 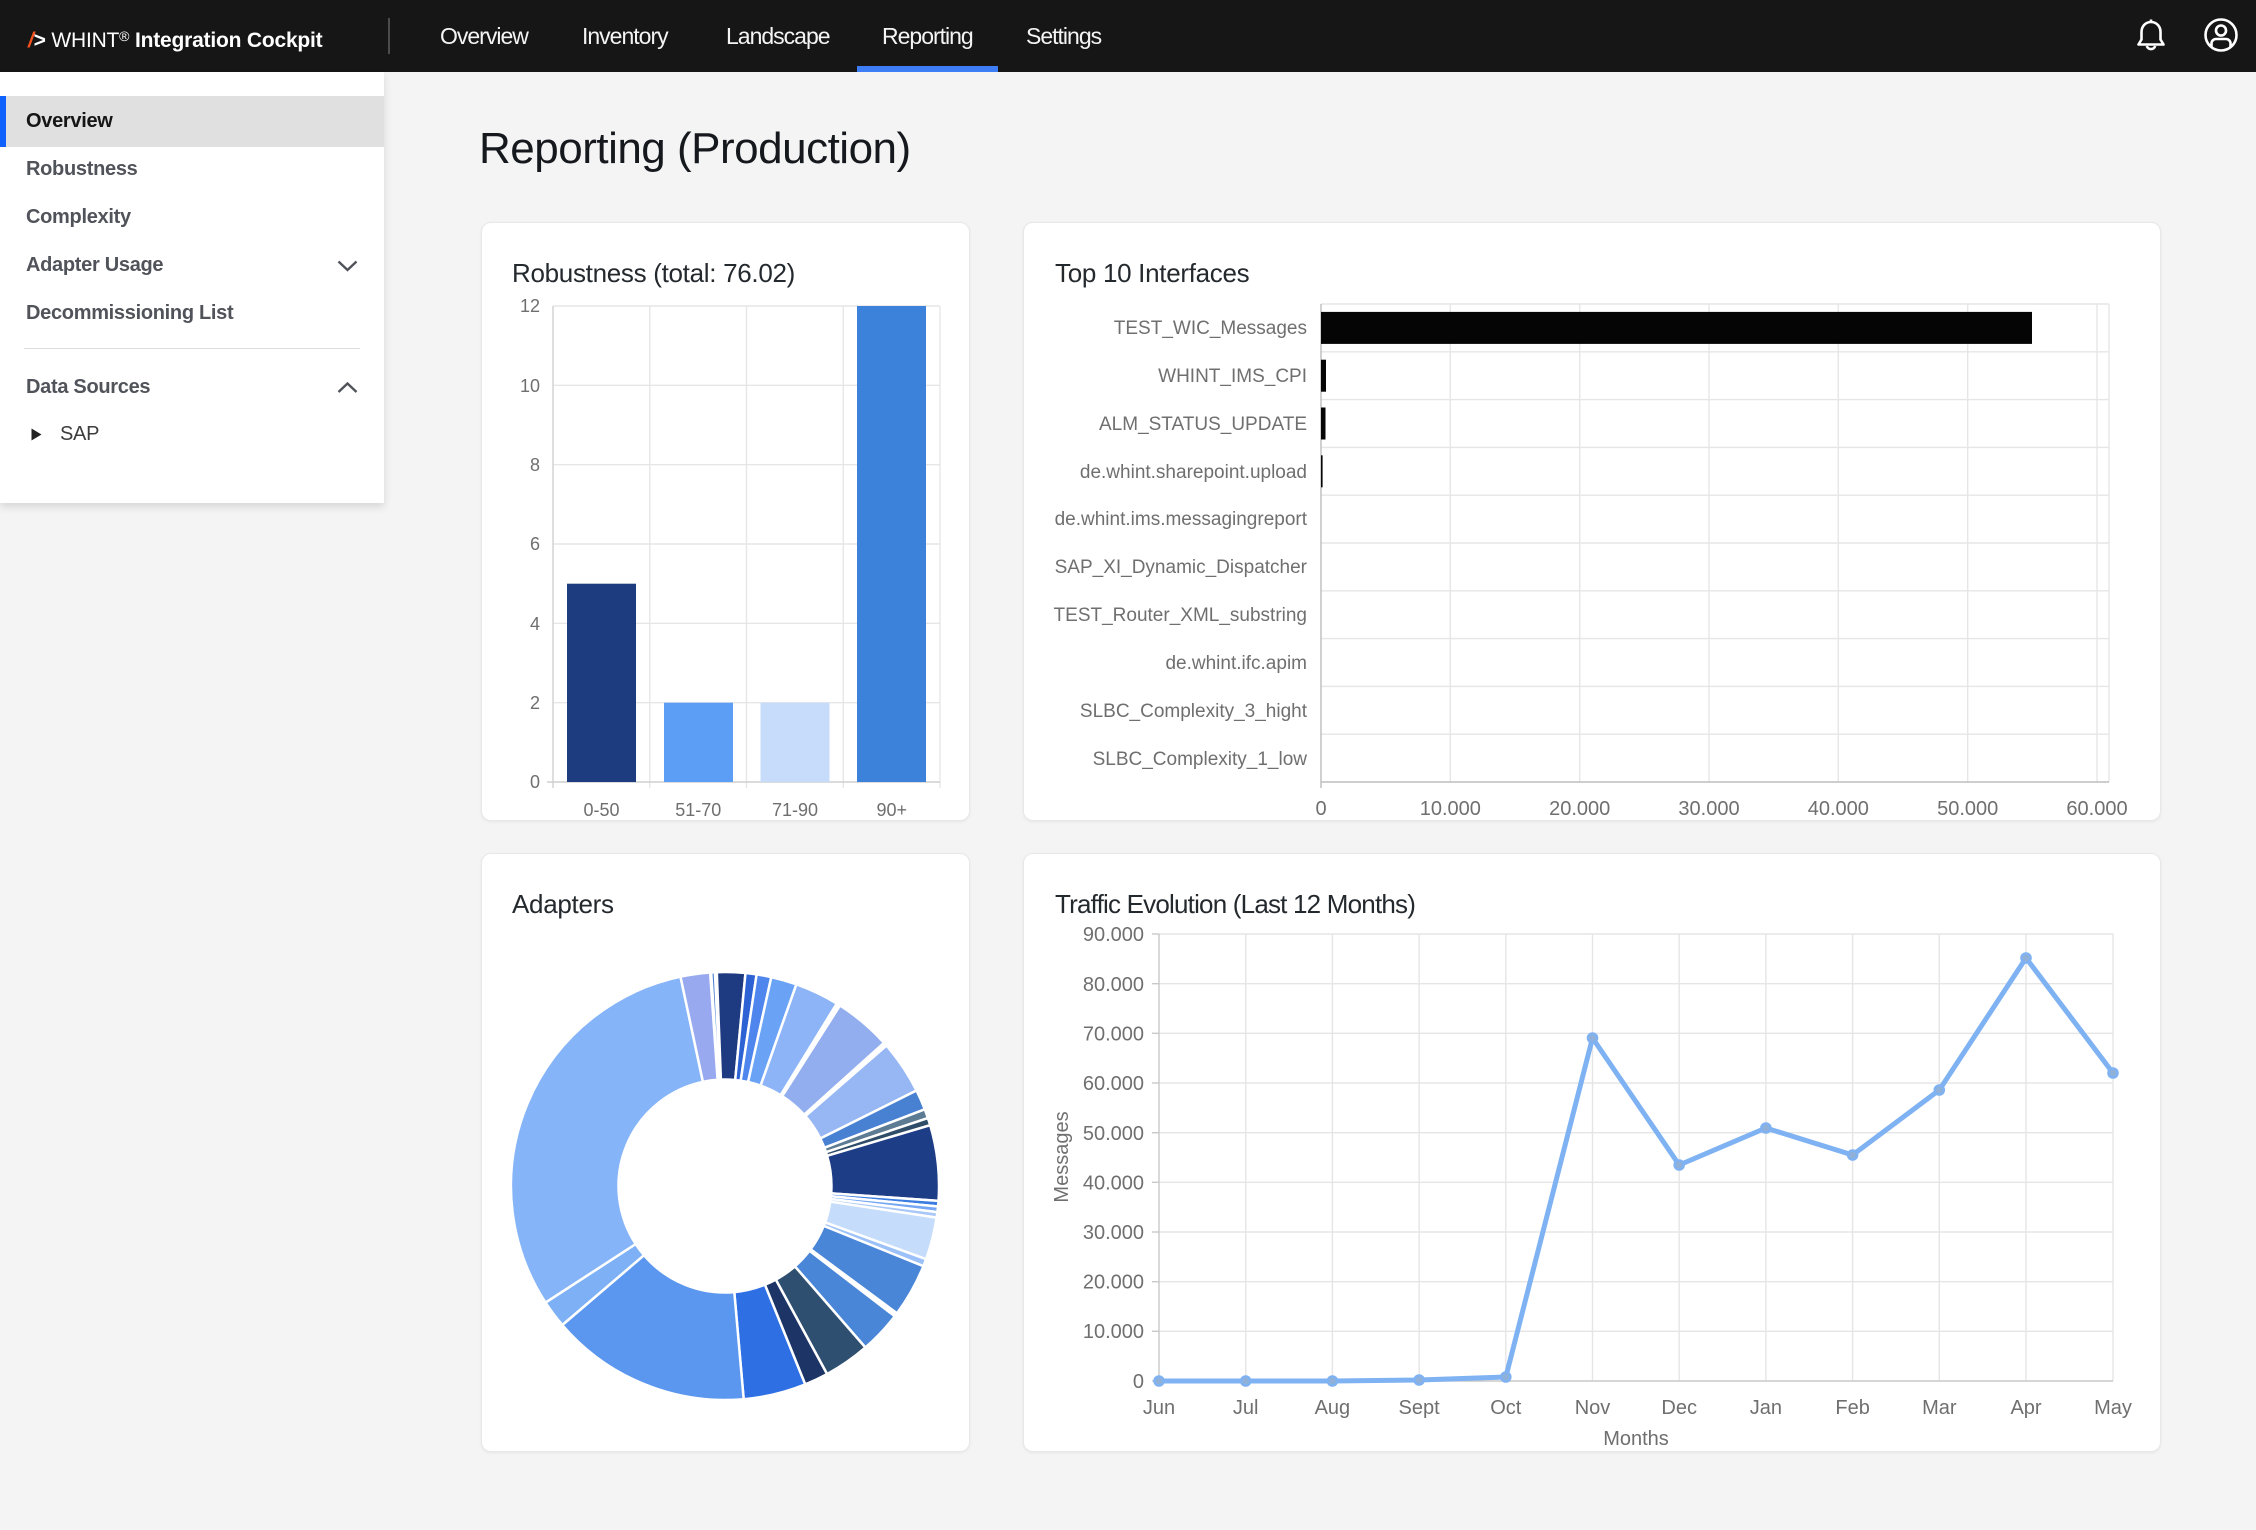 I want to click on svg-text: WHINT_IMS_CPI, so click(x=1232, y=376).